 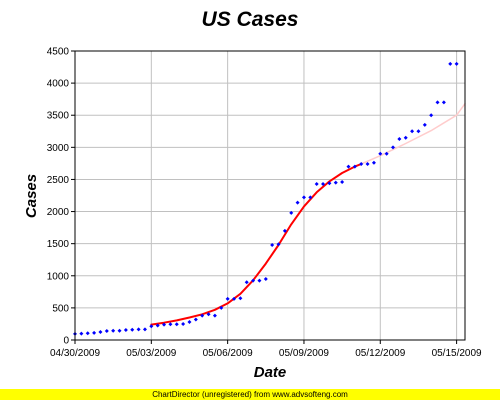 What do you see at coordinates (61, 197) in the screenshot?
I see `y-axis-ticks: 0 500 1000 1500 2000 2500 3000 3500 4000 4500` at bounding box center [61, 197].